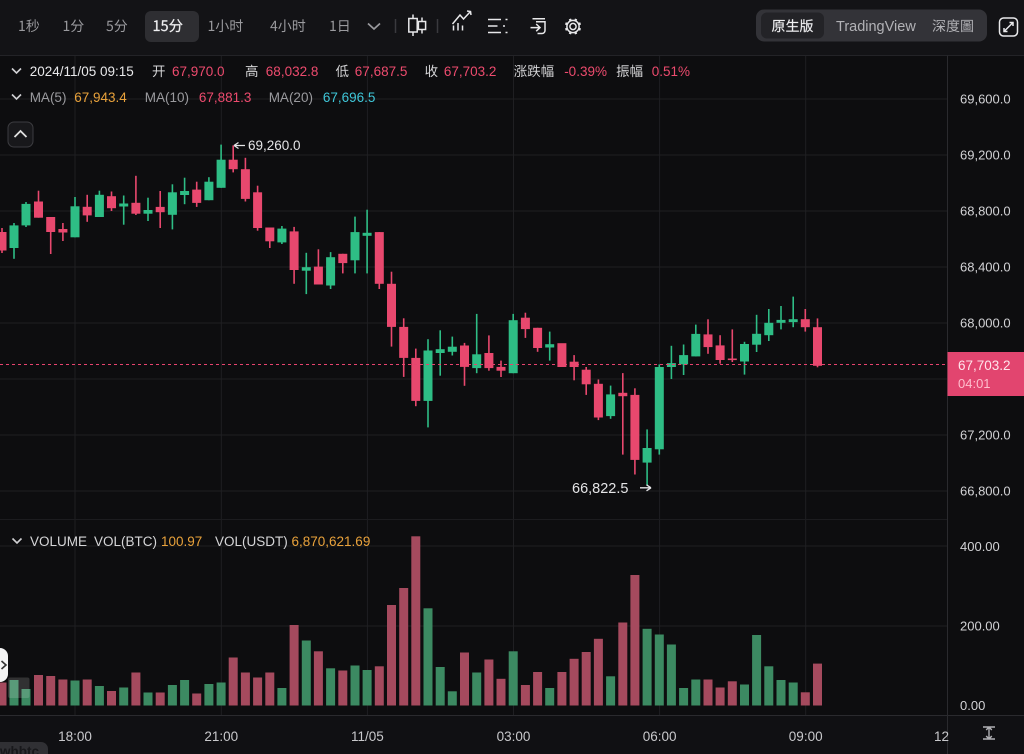  I want to click on svg-text: 03:00, so click(514, 736).